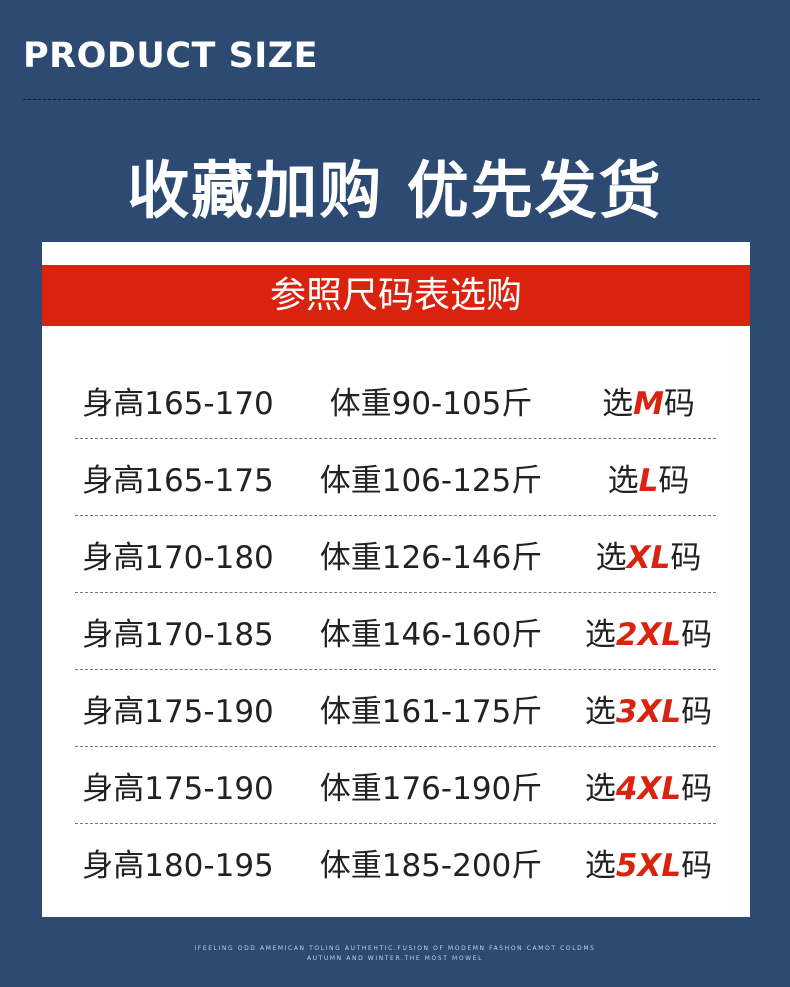 This screenshot has height=987, width=790. Describe the element at coordinates (178, 866) in the screenshot. I see `height-range: 身高180-195` at that location.